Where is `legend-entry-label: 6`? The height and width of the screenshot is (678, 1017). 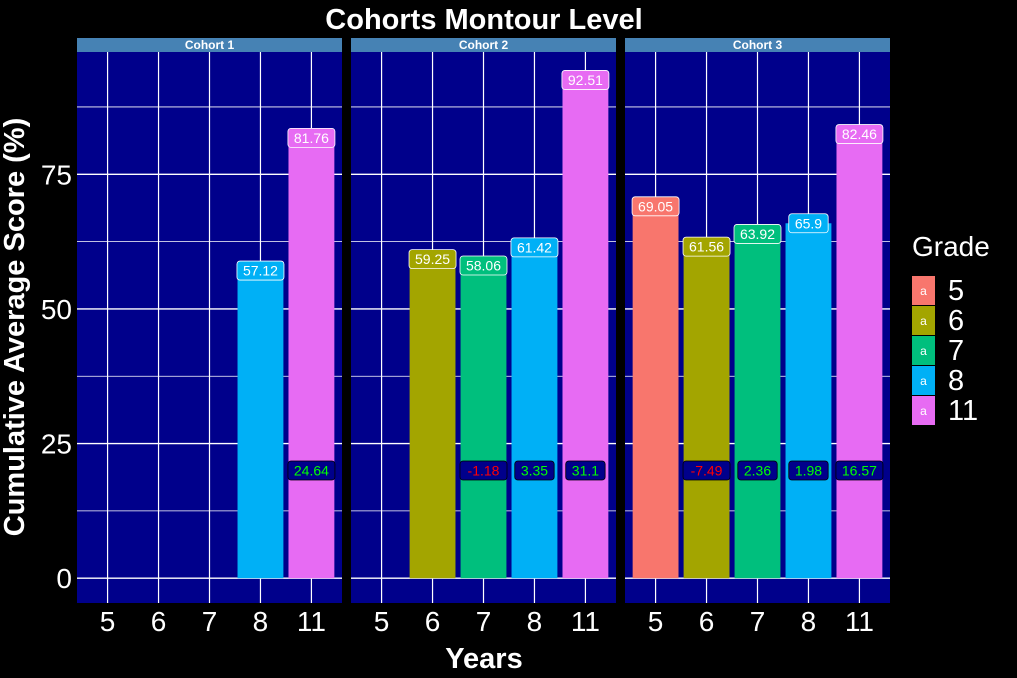
legend-entry-label: 6 is located at coordinates (956, 321).